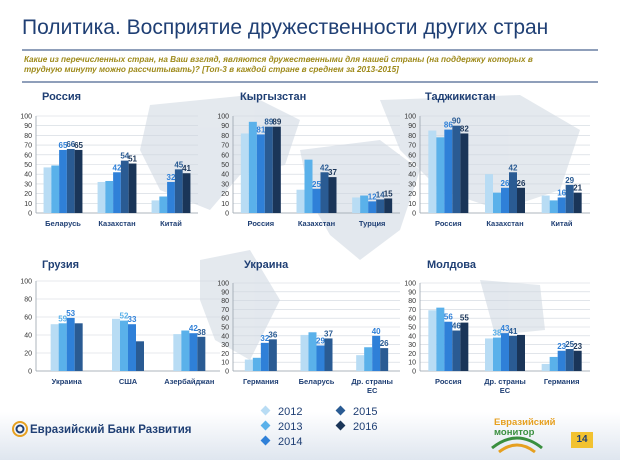 This screenshot has height=460, width=620. I want to click on bank-logo-icon, so click(20, 429).